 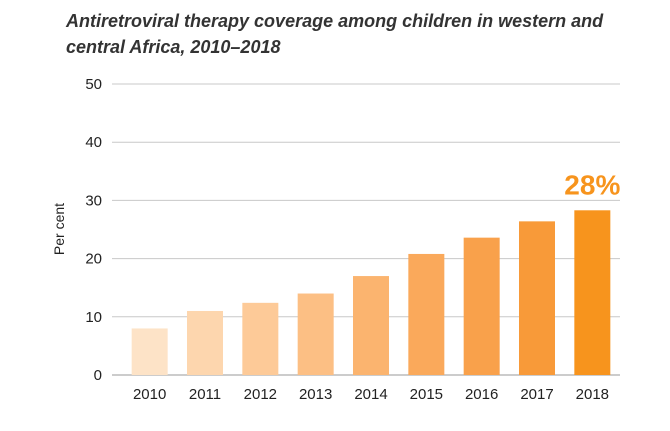 What do you see at coordinates (537, 298) in the screenshot?
I see `bar-2017` at bounding box center [537, 298].